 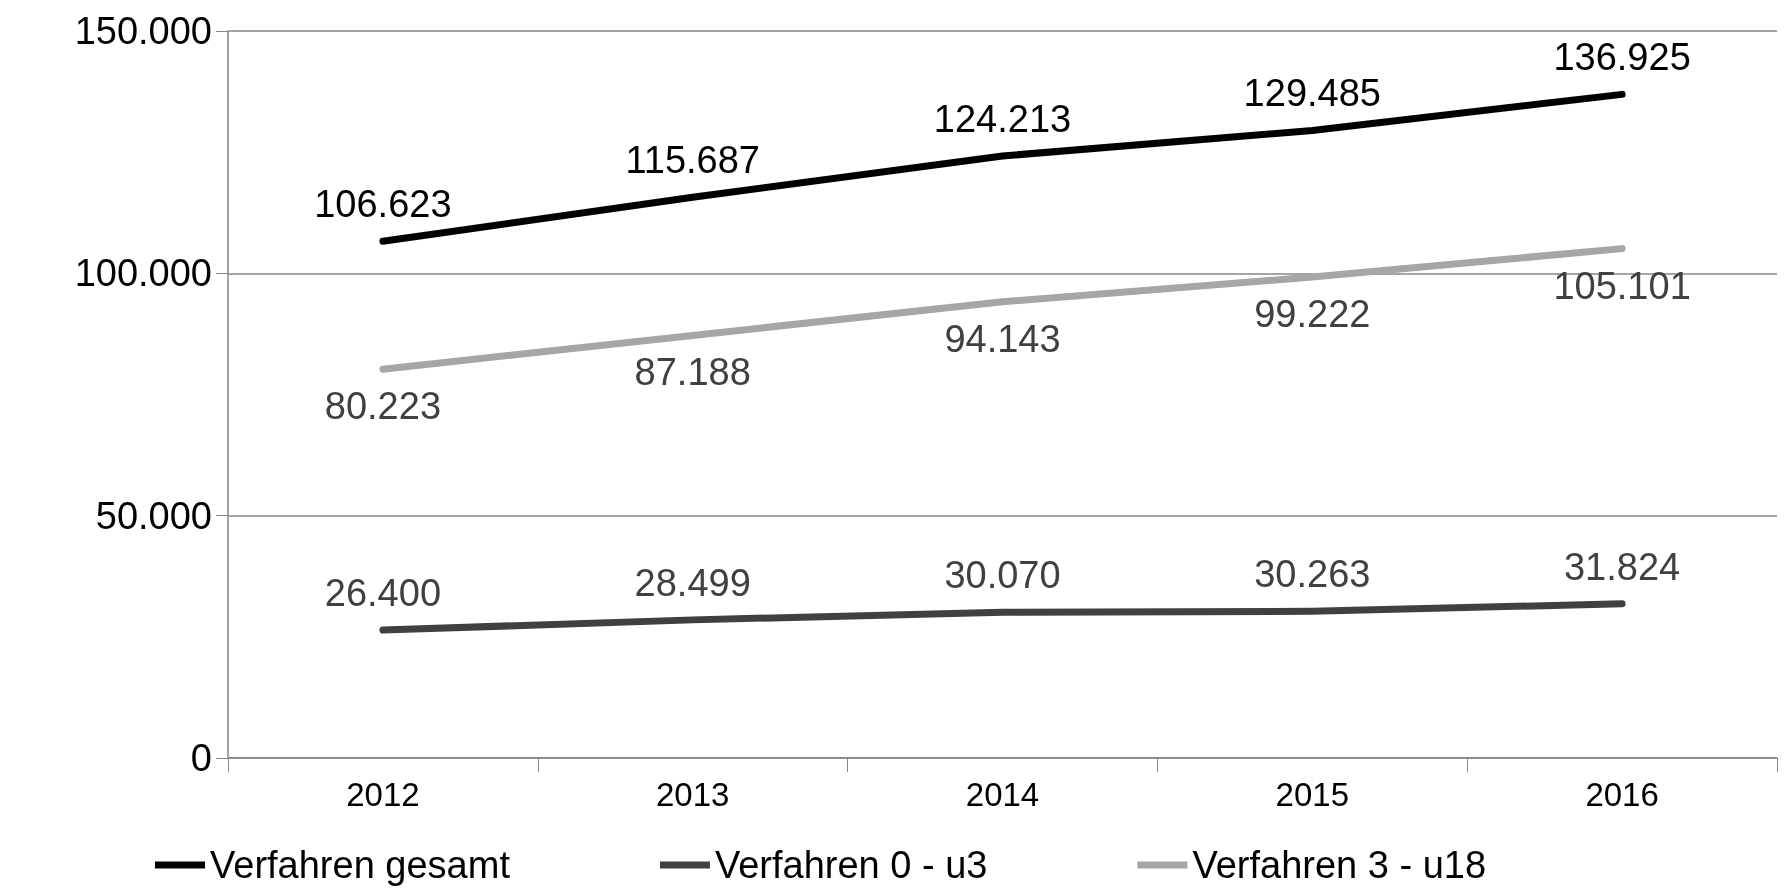 I want to click on legend-label: Verfahren gesamt, so click(x=360, y=865).